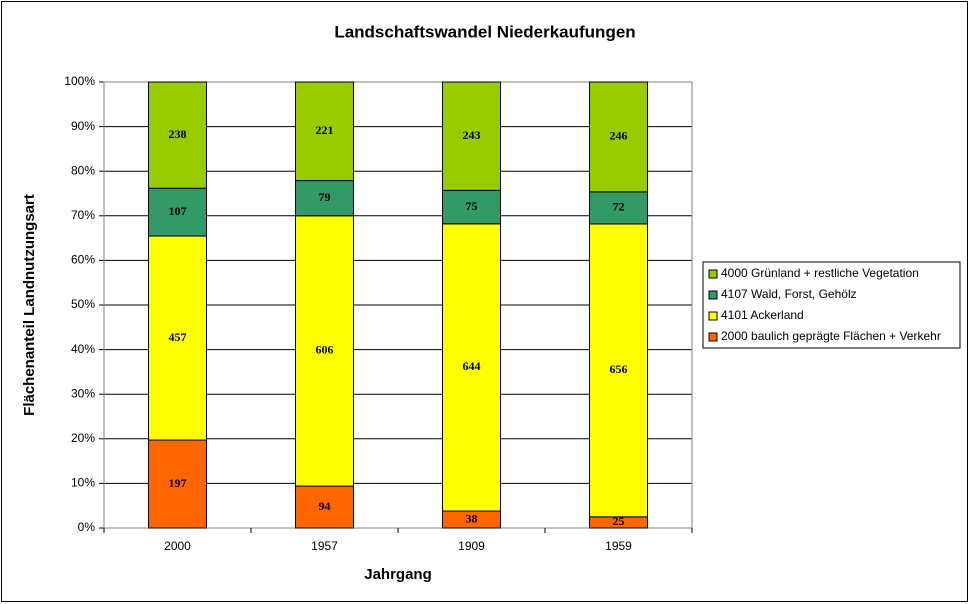  What do you see at coordinates (398, 574) in the screenshot?
I see `x-axis-title: Jahrgang` at bounding box center [398, 574].